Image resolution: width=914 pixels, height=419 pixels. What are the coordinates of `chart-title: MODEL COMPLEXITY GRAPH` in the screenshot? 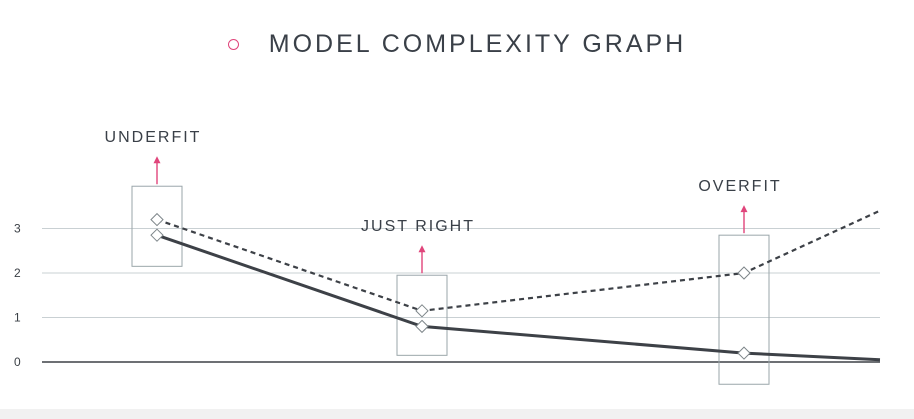 It's located at (477, 44).